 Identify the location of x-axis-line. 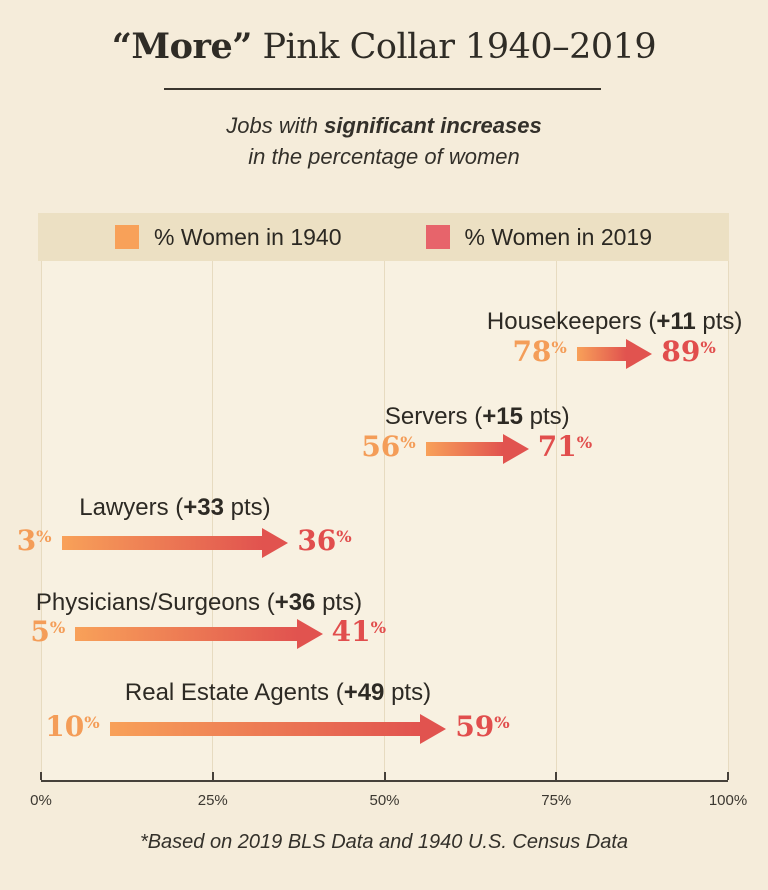
(384, 781).